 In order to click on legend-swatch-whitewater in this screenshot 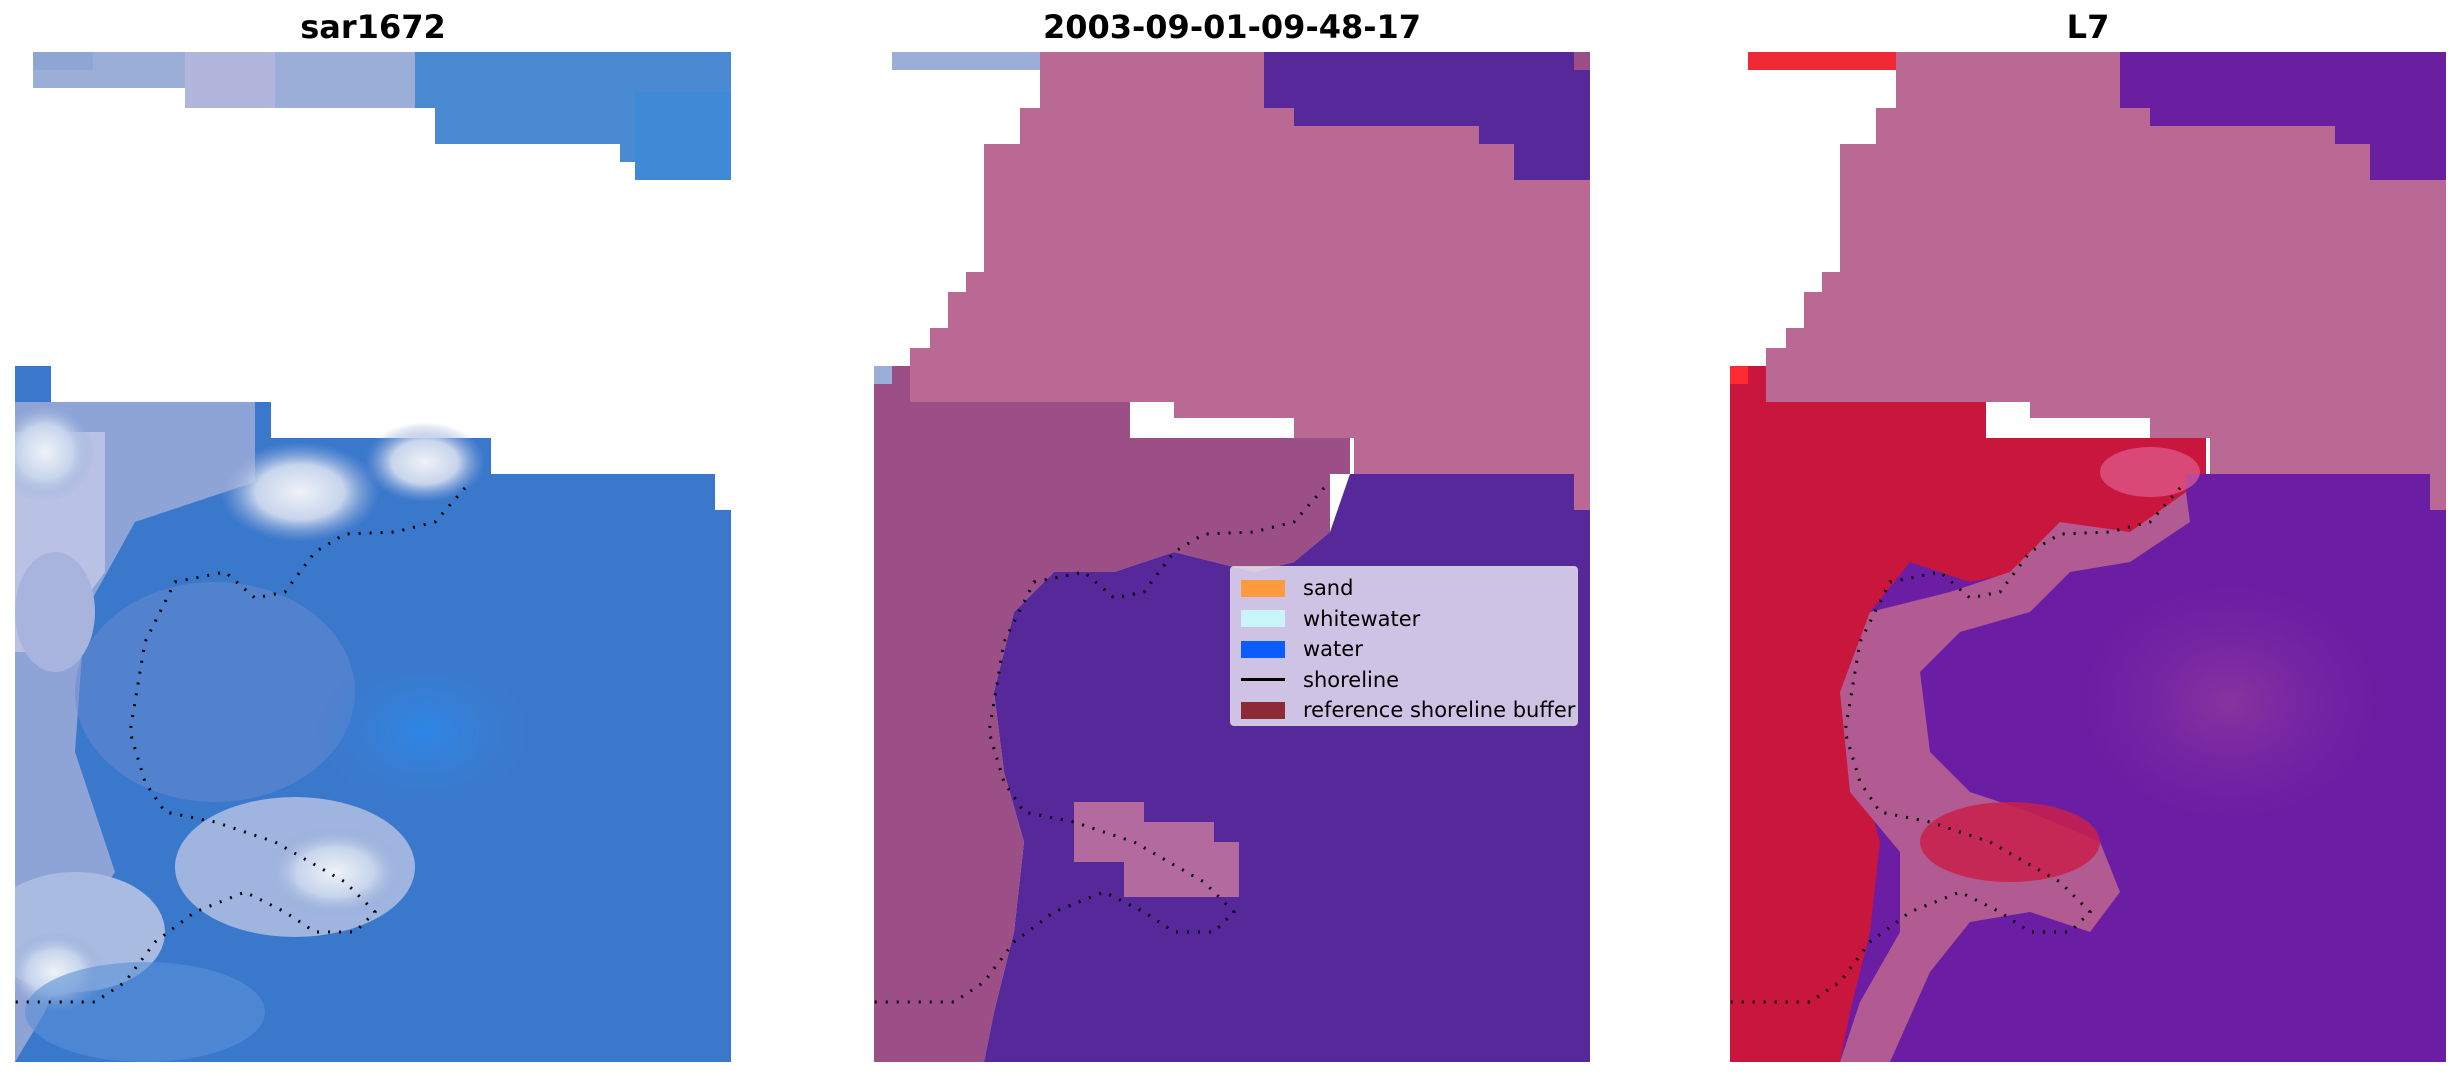, I will do `click(1263, 619)`.